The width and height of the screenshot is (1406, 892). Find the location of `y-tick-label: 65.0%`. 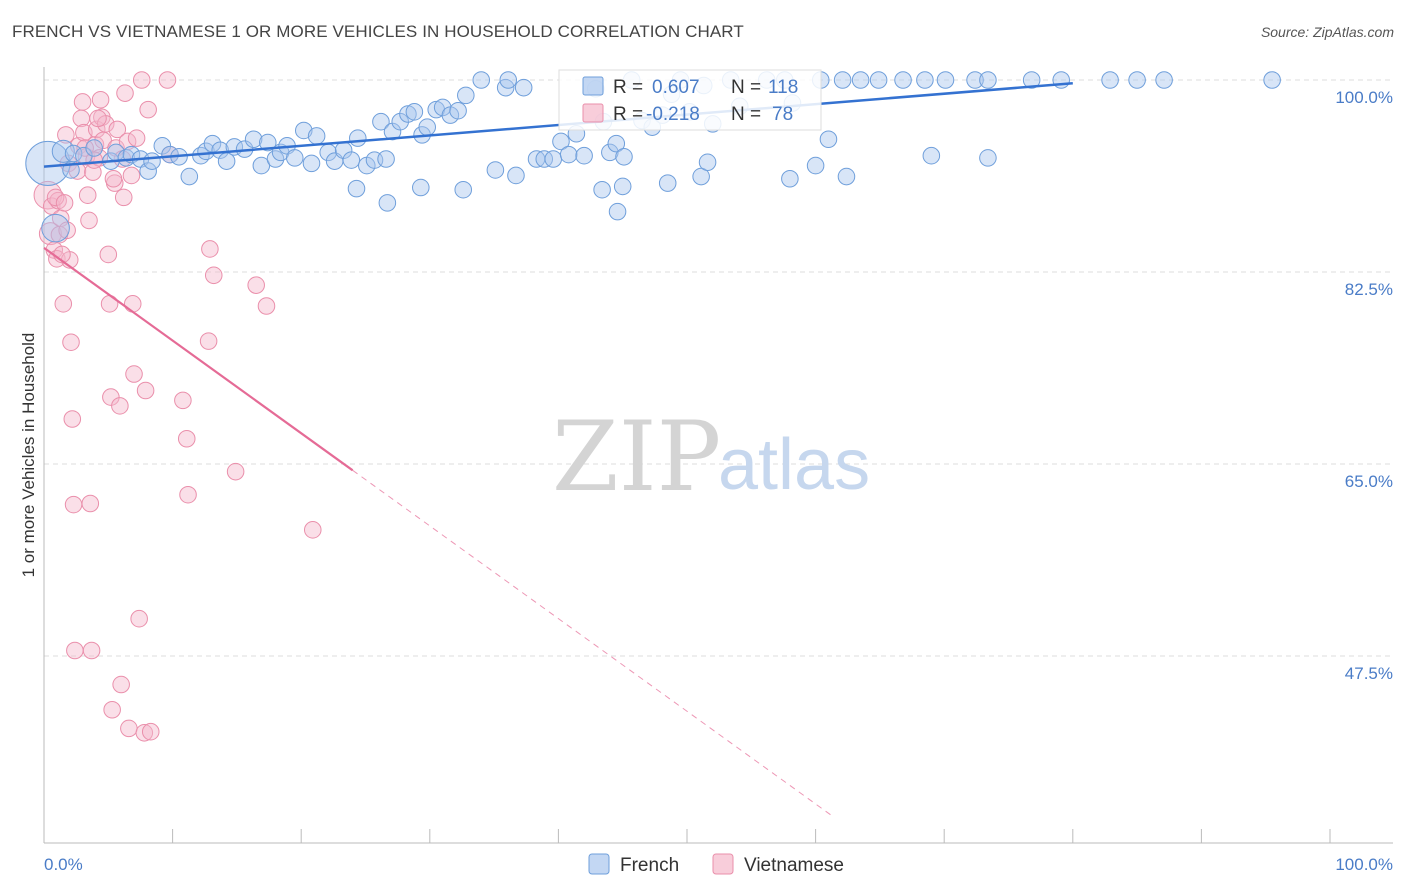

y-tick-label: 65.0% is located at coordinates (1369, 481).